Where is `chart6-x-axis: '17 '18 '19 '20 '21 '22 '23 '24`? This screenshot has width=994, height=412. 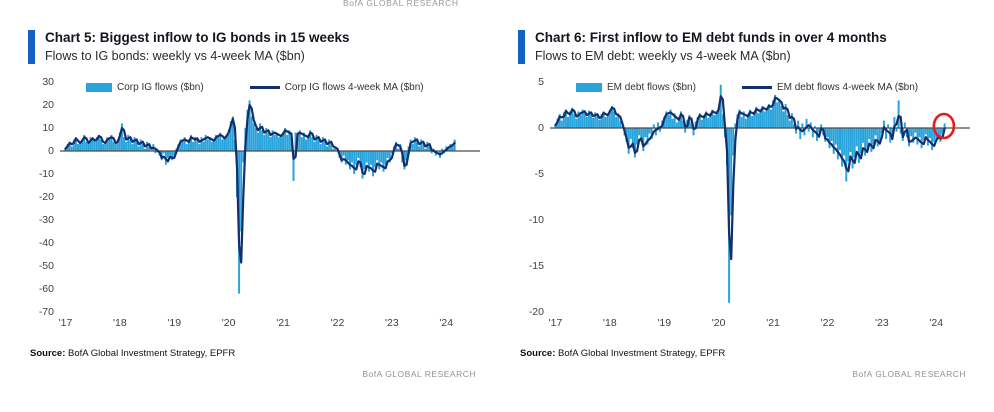
chart6-x-axis: '17 '18 '19 '20 '21 '22 '23 '24 is located at coordinates (759, 323).